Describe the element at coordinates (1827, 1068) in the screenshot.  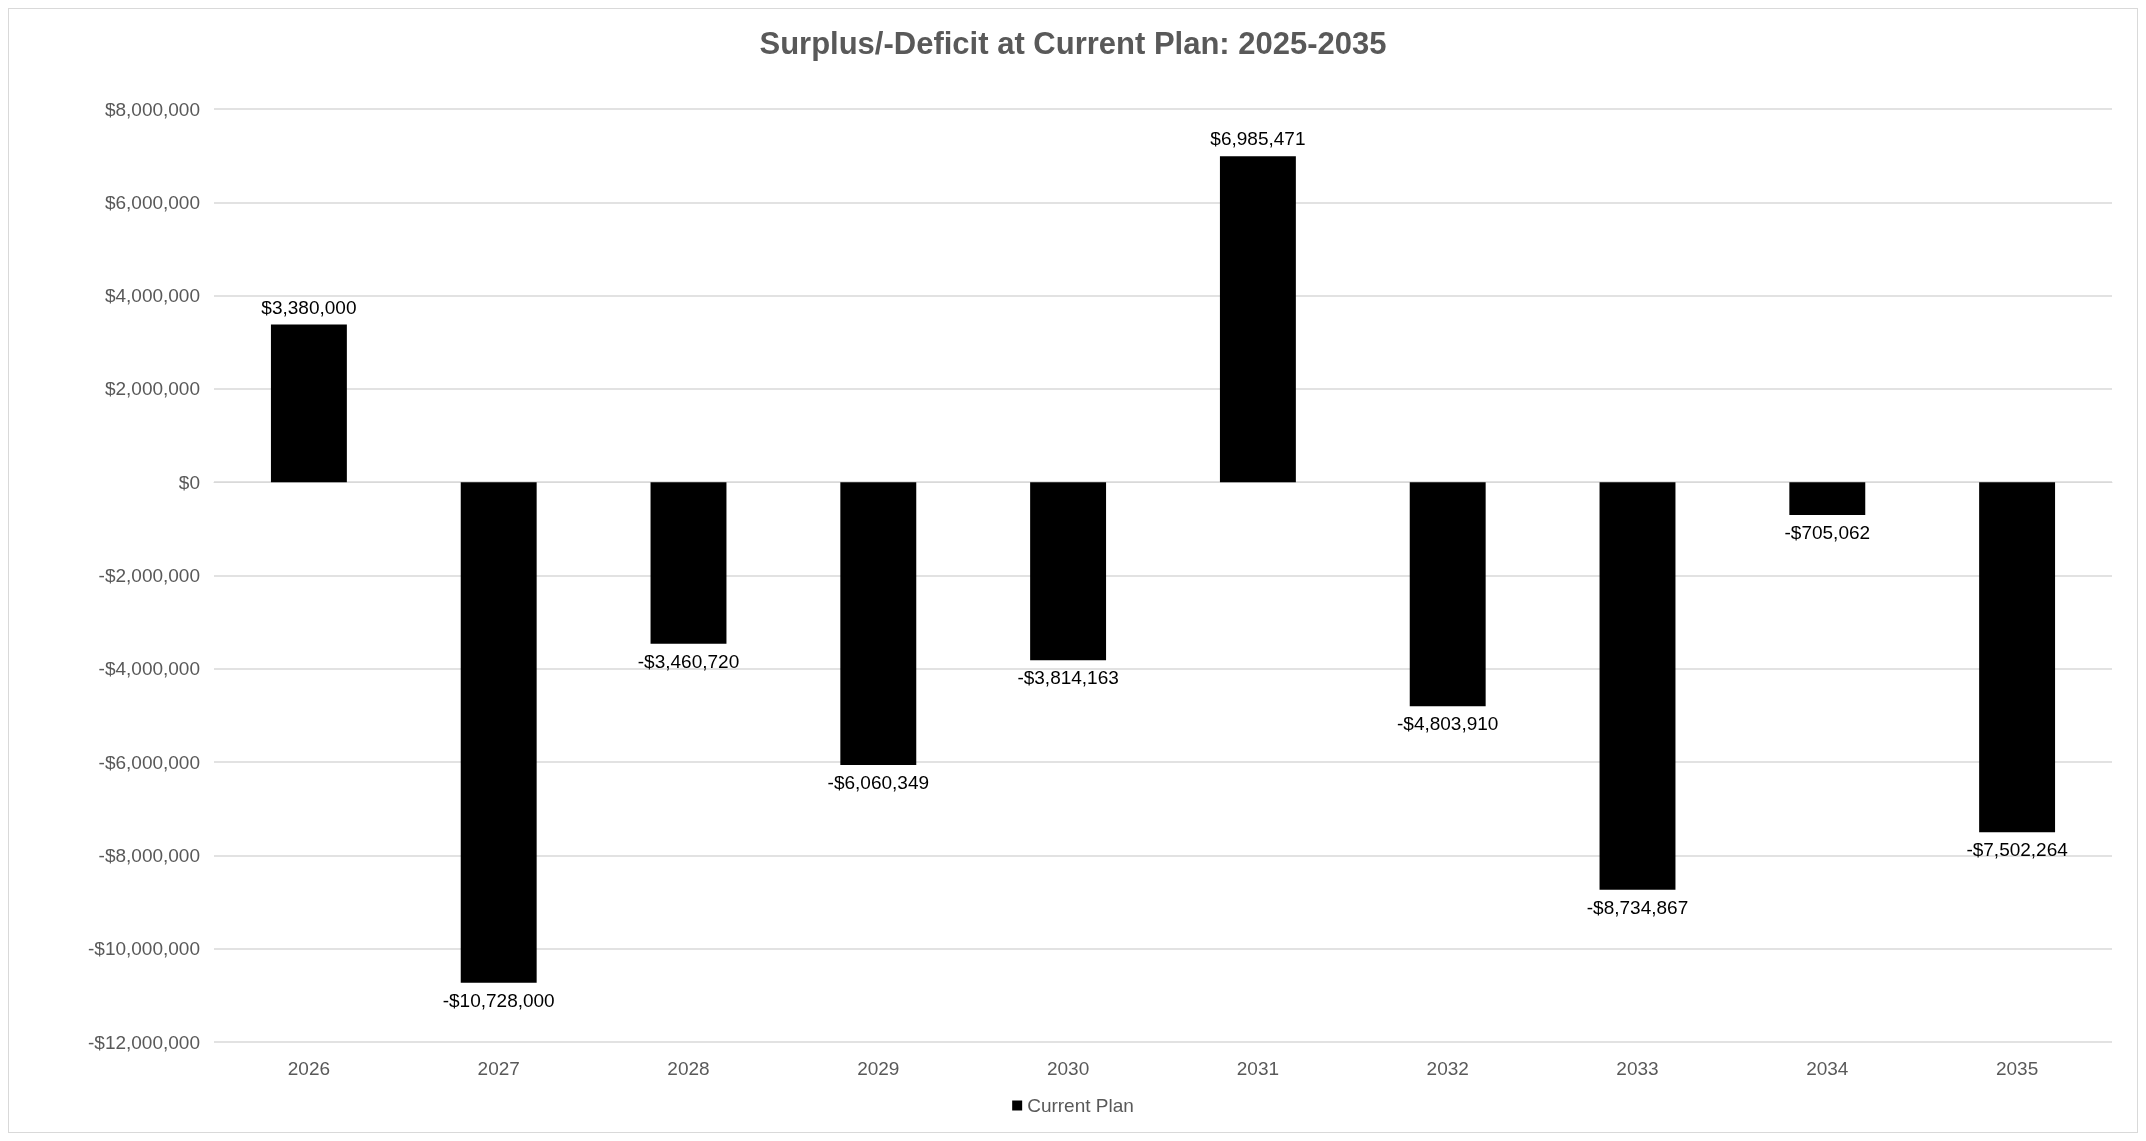
I see `x-tick-label: 2034` at that location.